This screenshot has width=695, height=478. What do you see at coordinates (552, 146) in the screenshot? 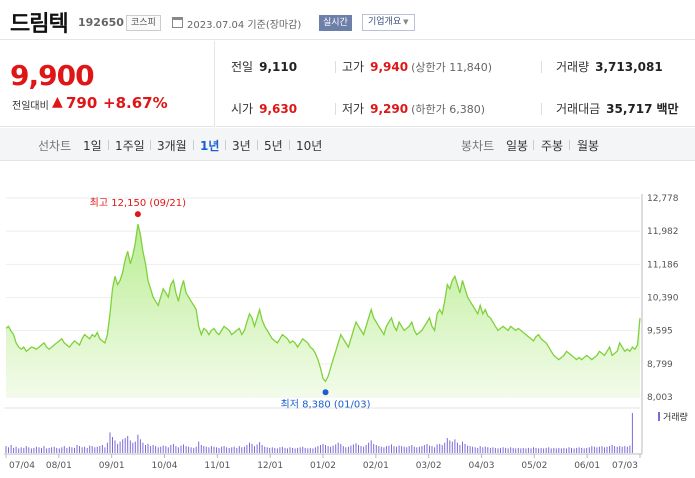
I see `candle-weekly: 주봉` at bounding box center [552, 146].